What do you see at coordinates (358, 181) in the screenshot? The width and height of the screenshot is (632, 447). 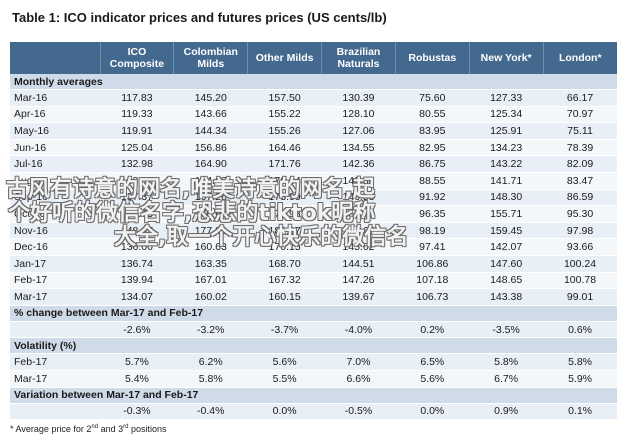 I see `table-cell: 143.08` at bounding box center [358, 181].